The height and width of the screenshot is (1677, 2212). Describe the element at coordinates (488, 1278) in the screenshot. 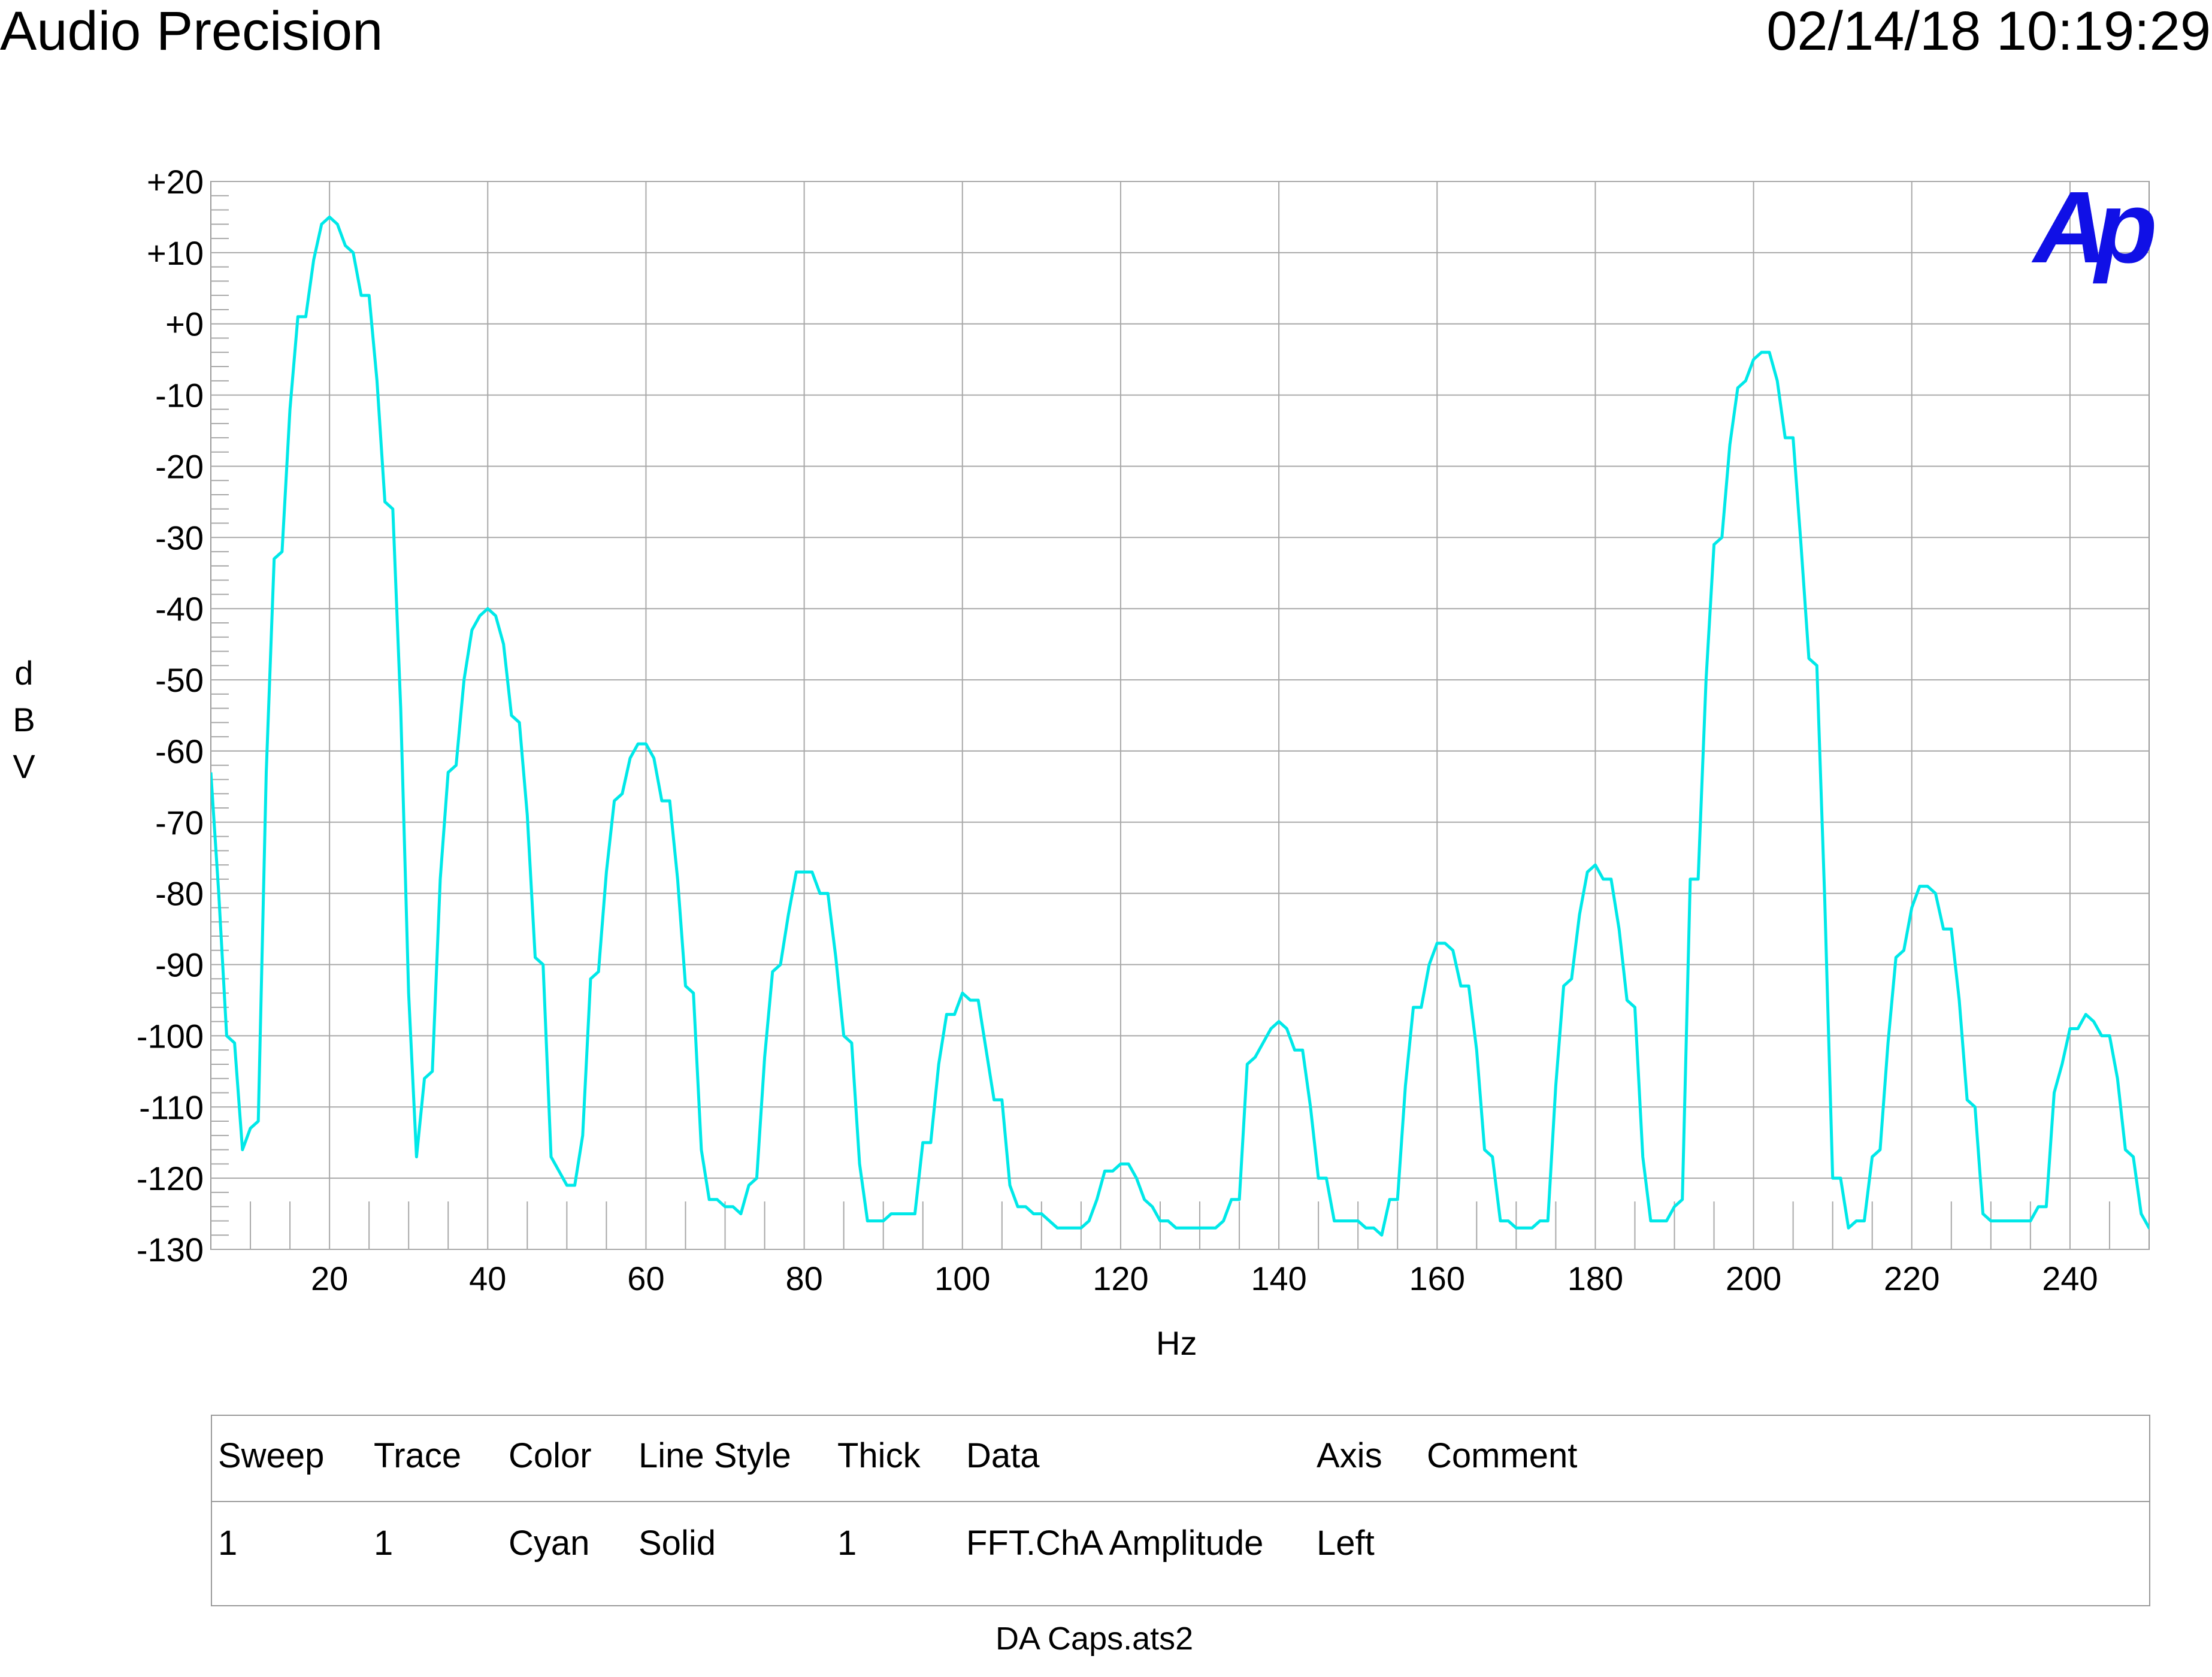

I see `x-tick-label: 40` at that location.